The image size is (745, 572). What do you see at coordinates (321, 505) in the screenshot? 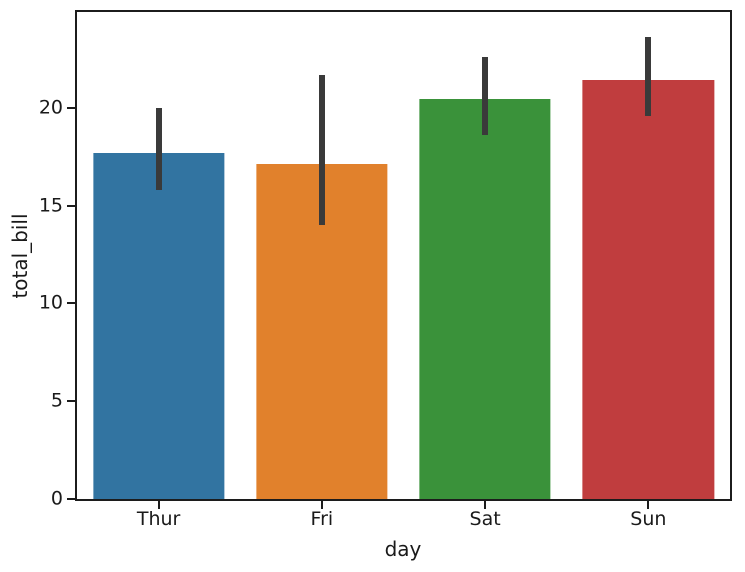
I see `x-tick-mark-fri` at bounding box center [321, 505].